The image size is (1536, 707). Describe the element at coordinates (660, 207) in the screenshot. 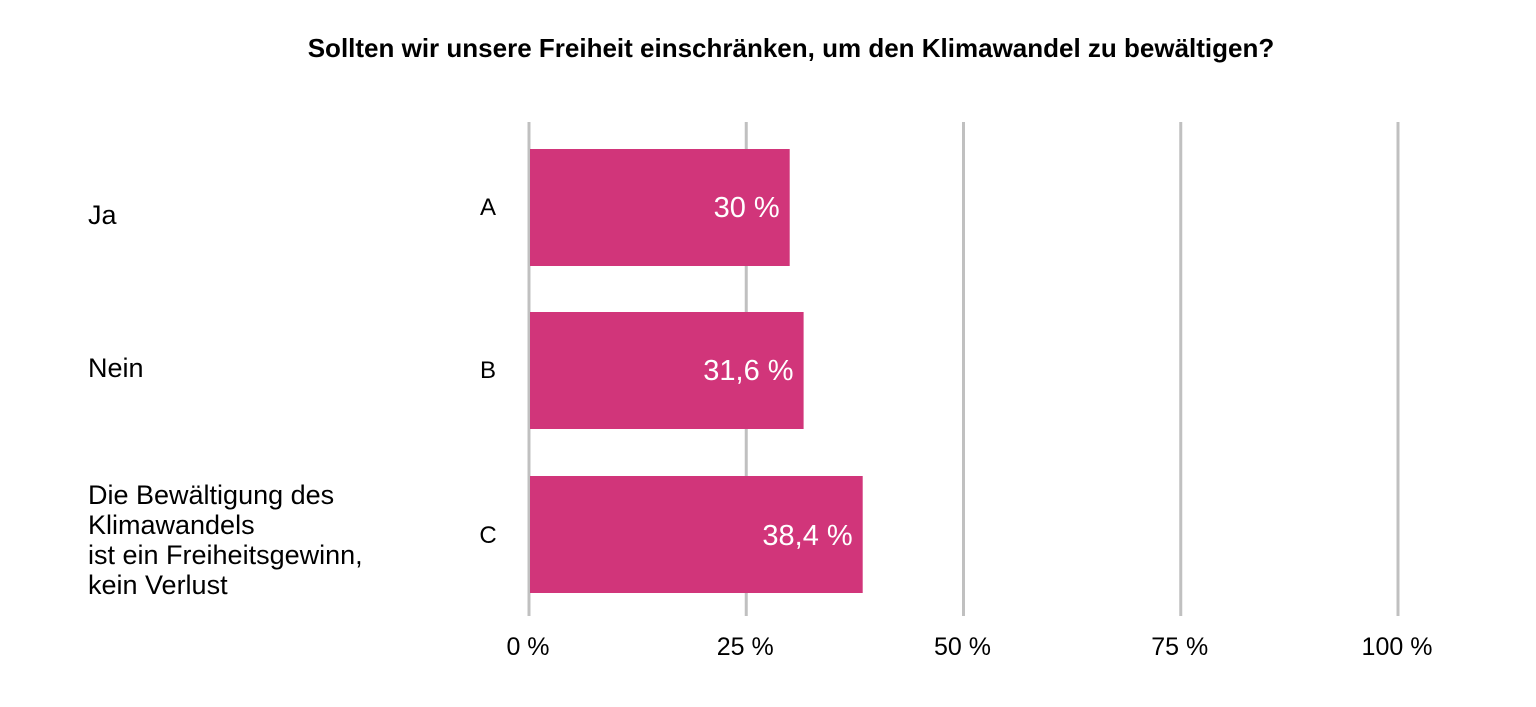

I see `bar-A` at that location.